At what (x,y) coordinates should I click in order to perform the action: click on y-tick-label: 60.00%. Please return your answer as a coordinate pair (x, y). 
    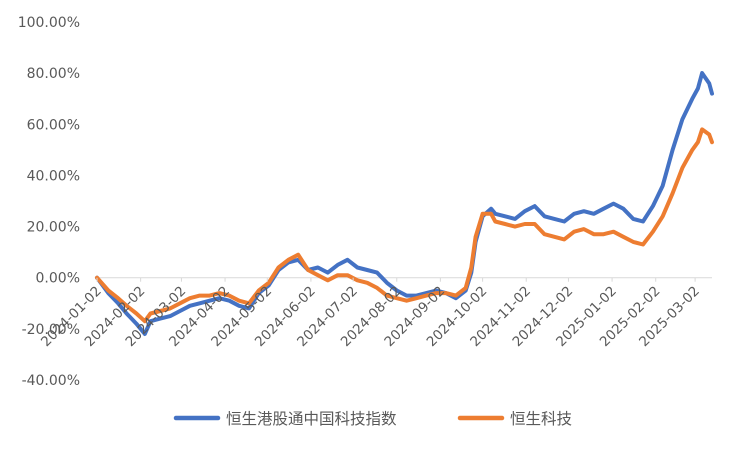
    Looking at the image, I should click on (53, 125).